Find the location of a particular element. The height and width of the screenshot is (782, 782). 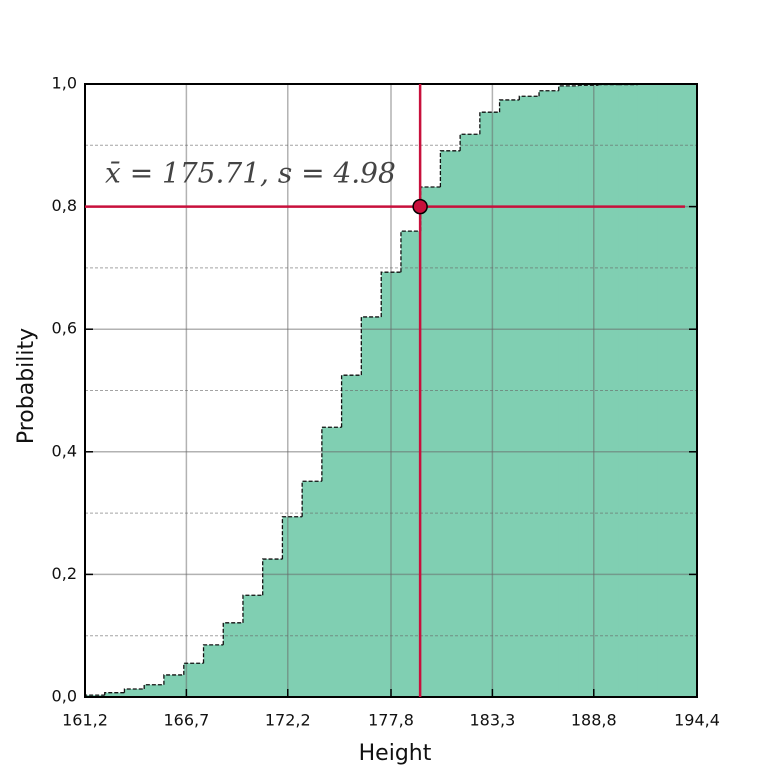

x-tick-label: 166,7 is located at coordinates (186, 720).